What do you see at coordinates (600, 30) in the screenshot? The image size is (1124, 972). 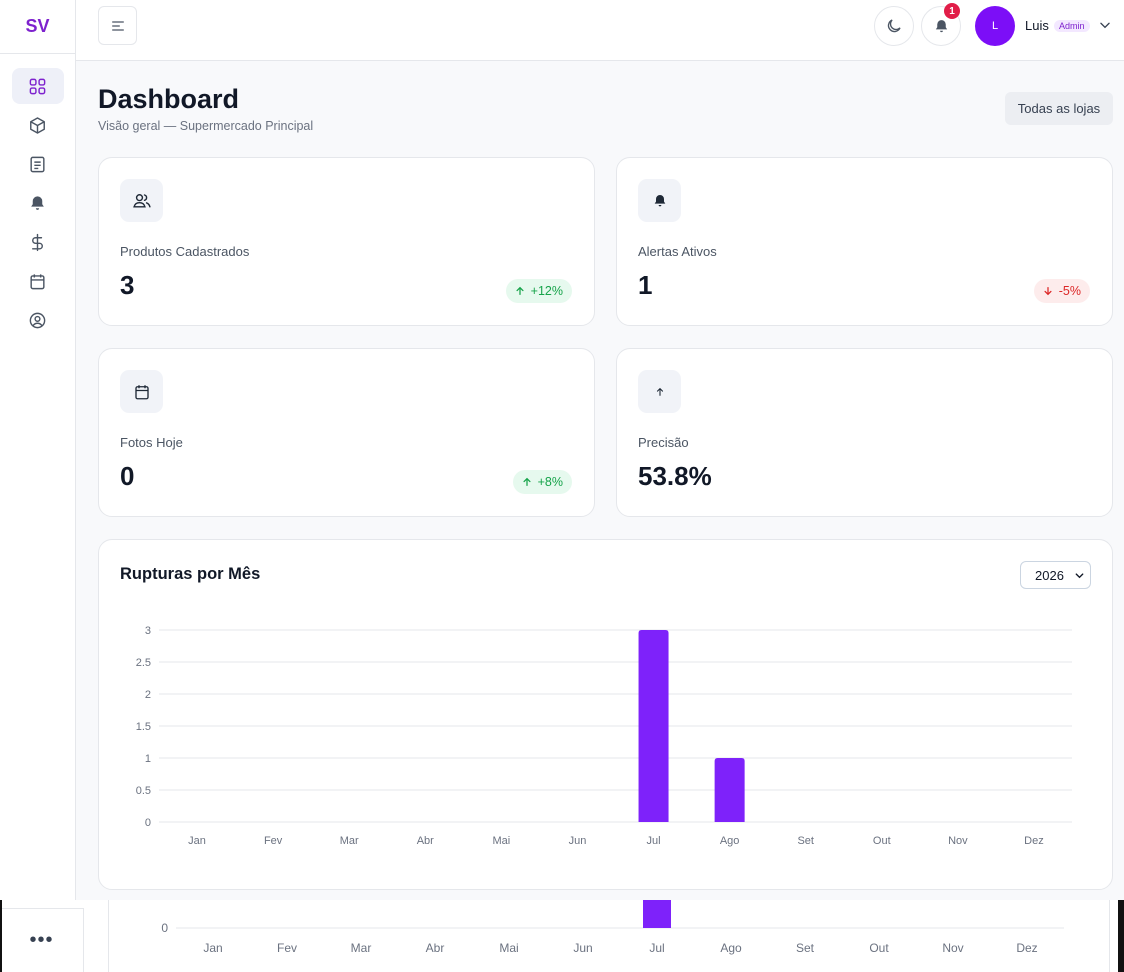 I see `top-header: 1 L Luis Admin` at bounding box center [600, 30].